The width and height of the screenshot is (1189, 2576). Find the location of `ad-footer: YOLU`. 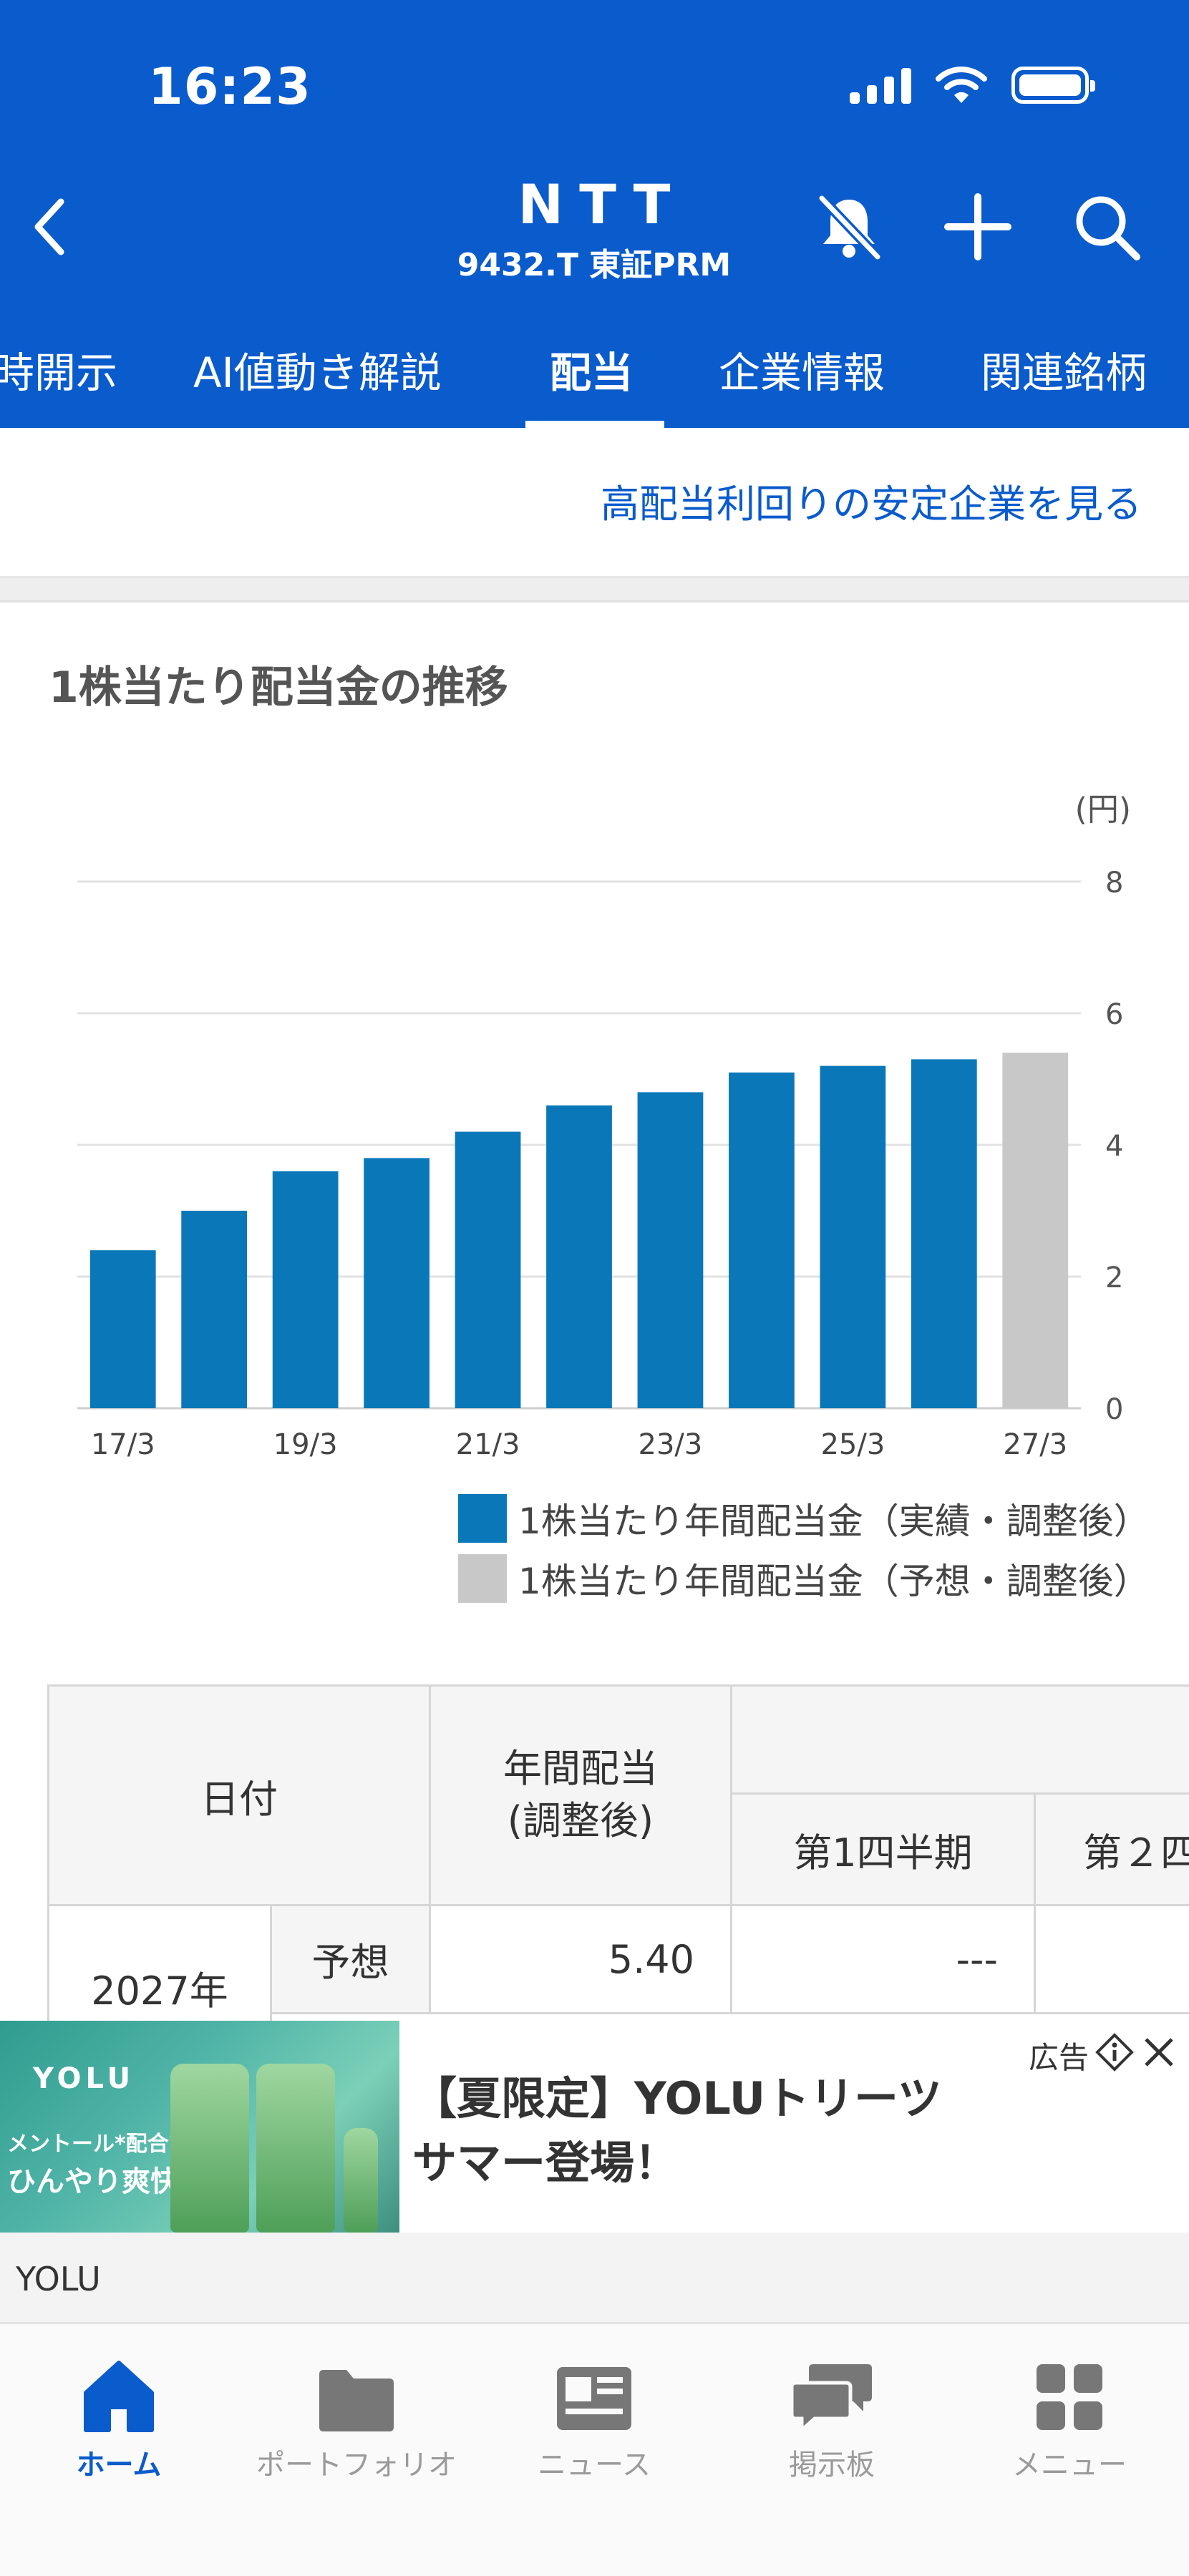

ad-footer: YOLU is located at coordinates (594, 2278).